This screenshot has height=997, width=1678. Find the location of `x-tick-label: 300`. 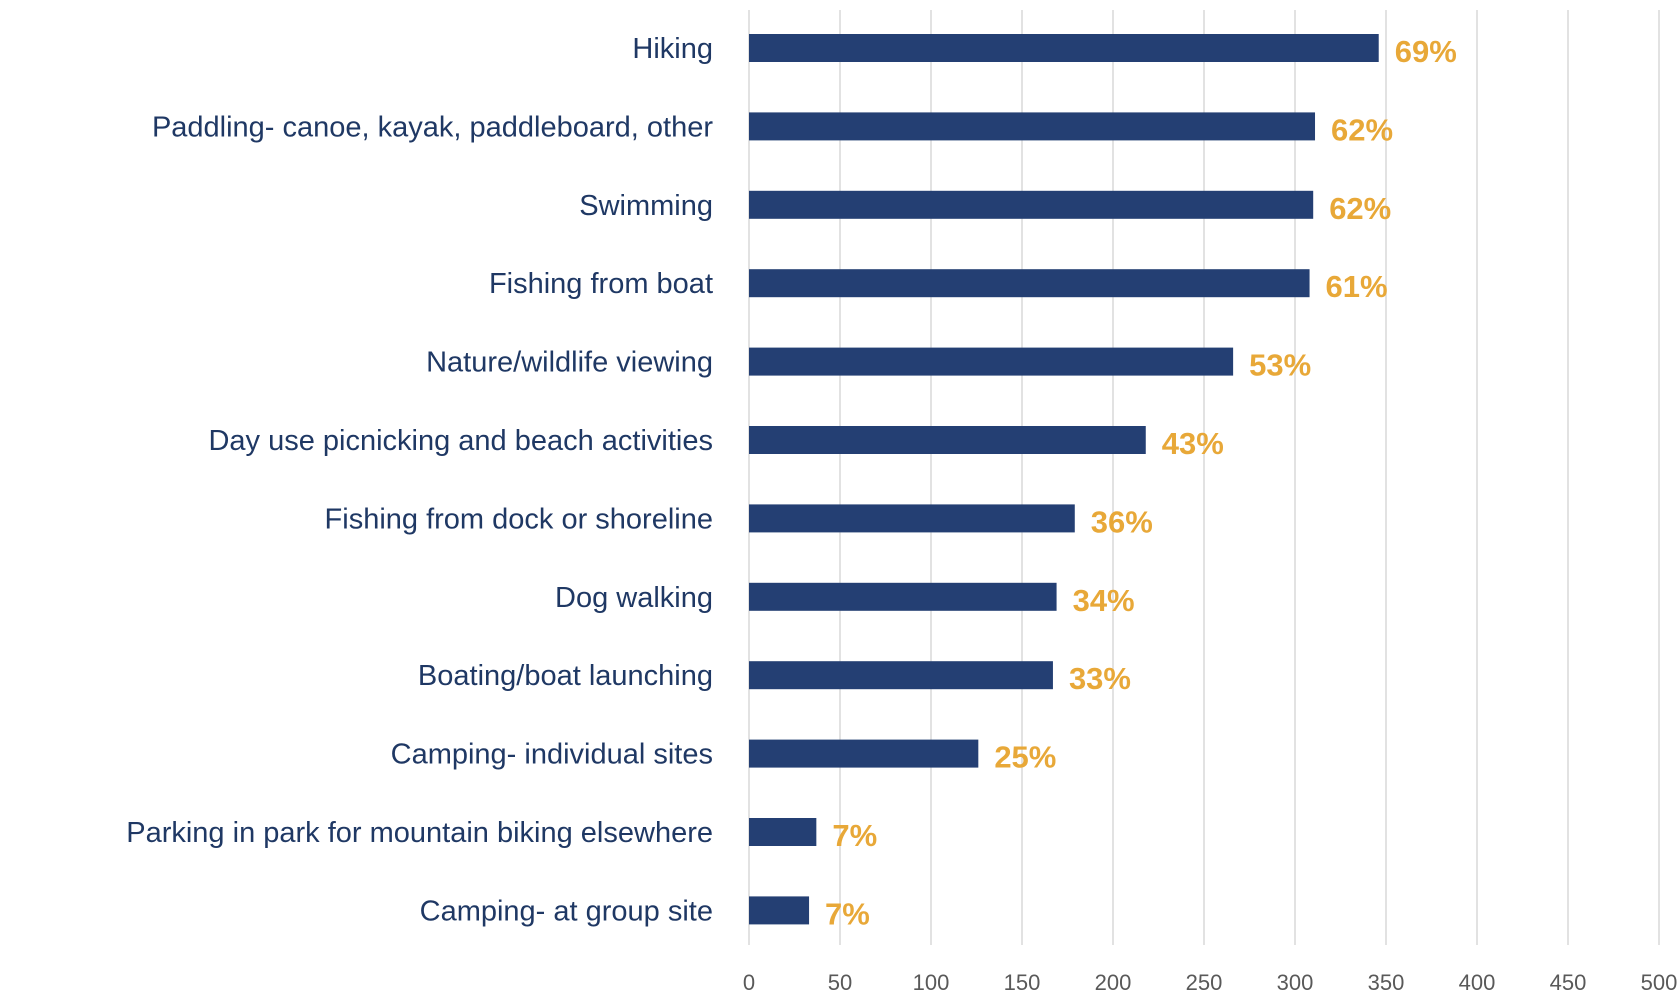

x-tick-label: 300 is located at coordinates (1295, 982).